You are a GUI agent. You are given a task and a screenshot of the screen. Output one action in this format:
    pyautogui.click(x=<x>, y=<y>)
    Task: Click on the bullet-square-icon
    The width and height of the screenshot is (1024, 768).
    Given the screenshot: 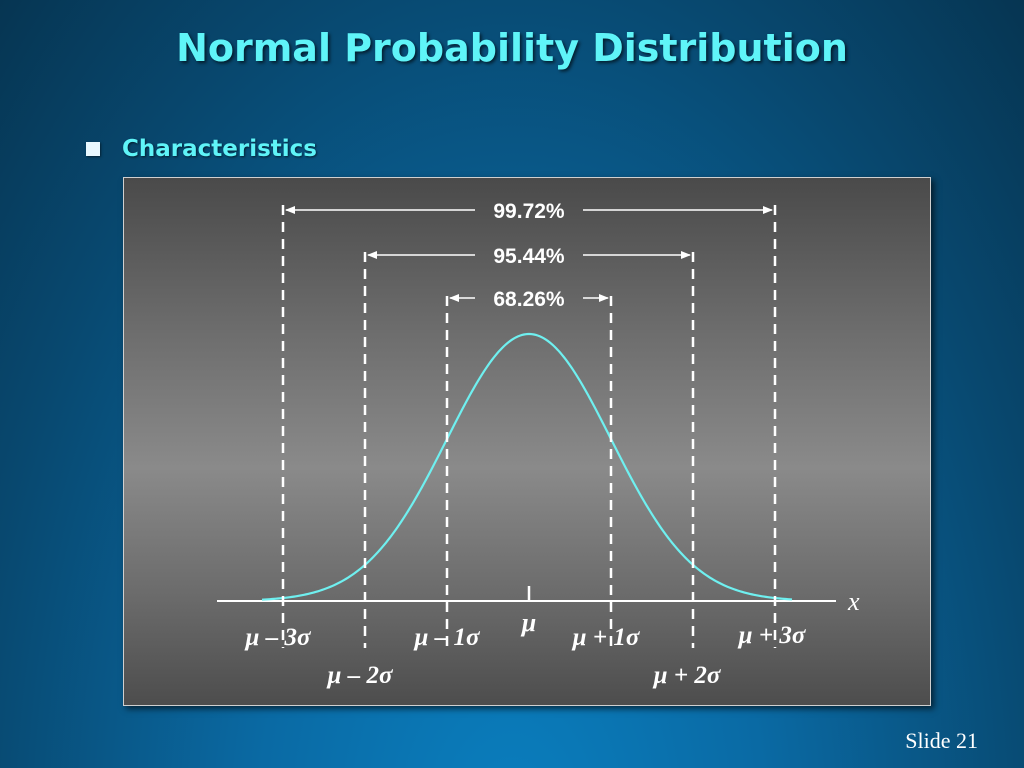 What is the action you would take?
    pyautogui.click(x=93, y=149)
    